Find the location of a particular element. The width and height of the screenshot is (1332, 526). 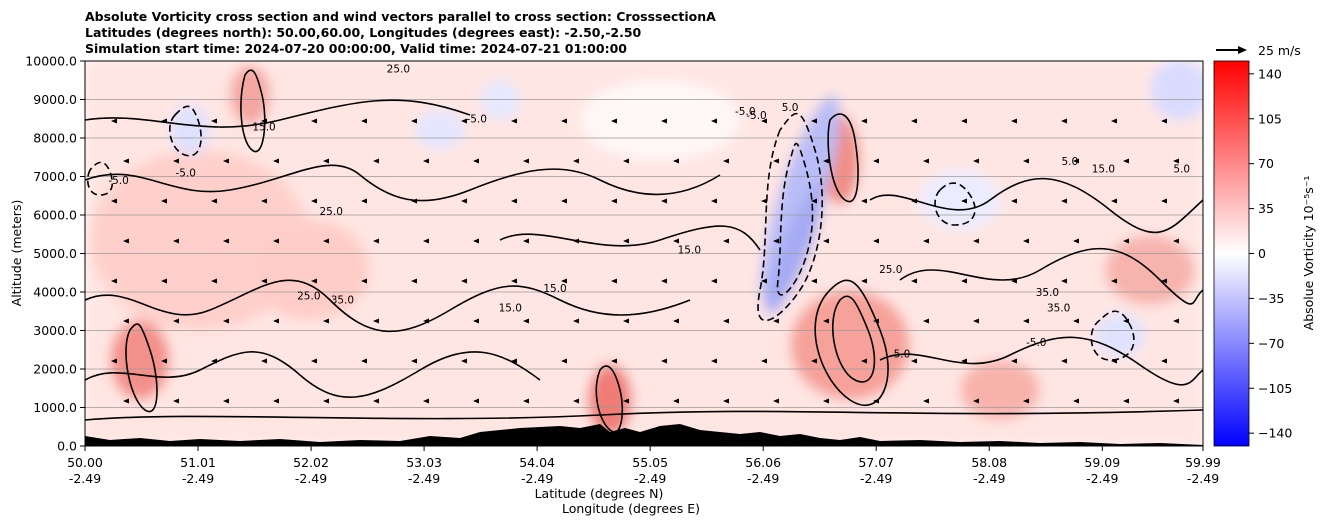

contour-label: 15.0 is located at coordinates (689, 251).